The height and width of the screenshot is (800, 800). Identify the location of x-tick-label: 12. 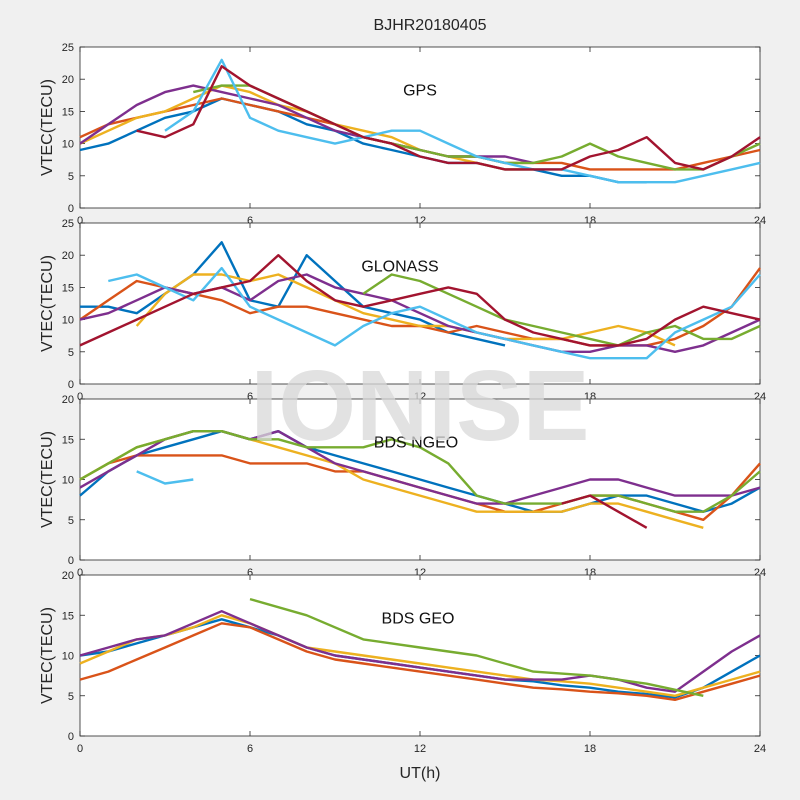
(420, 749).